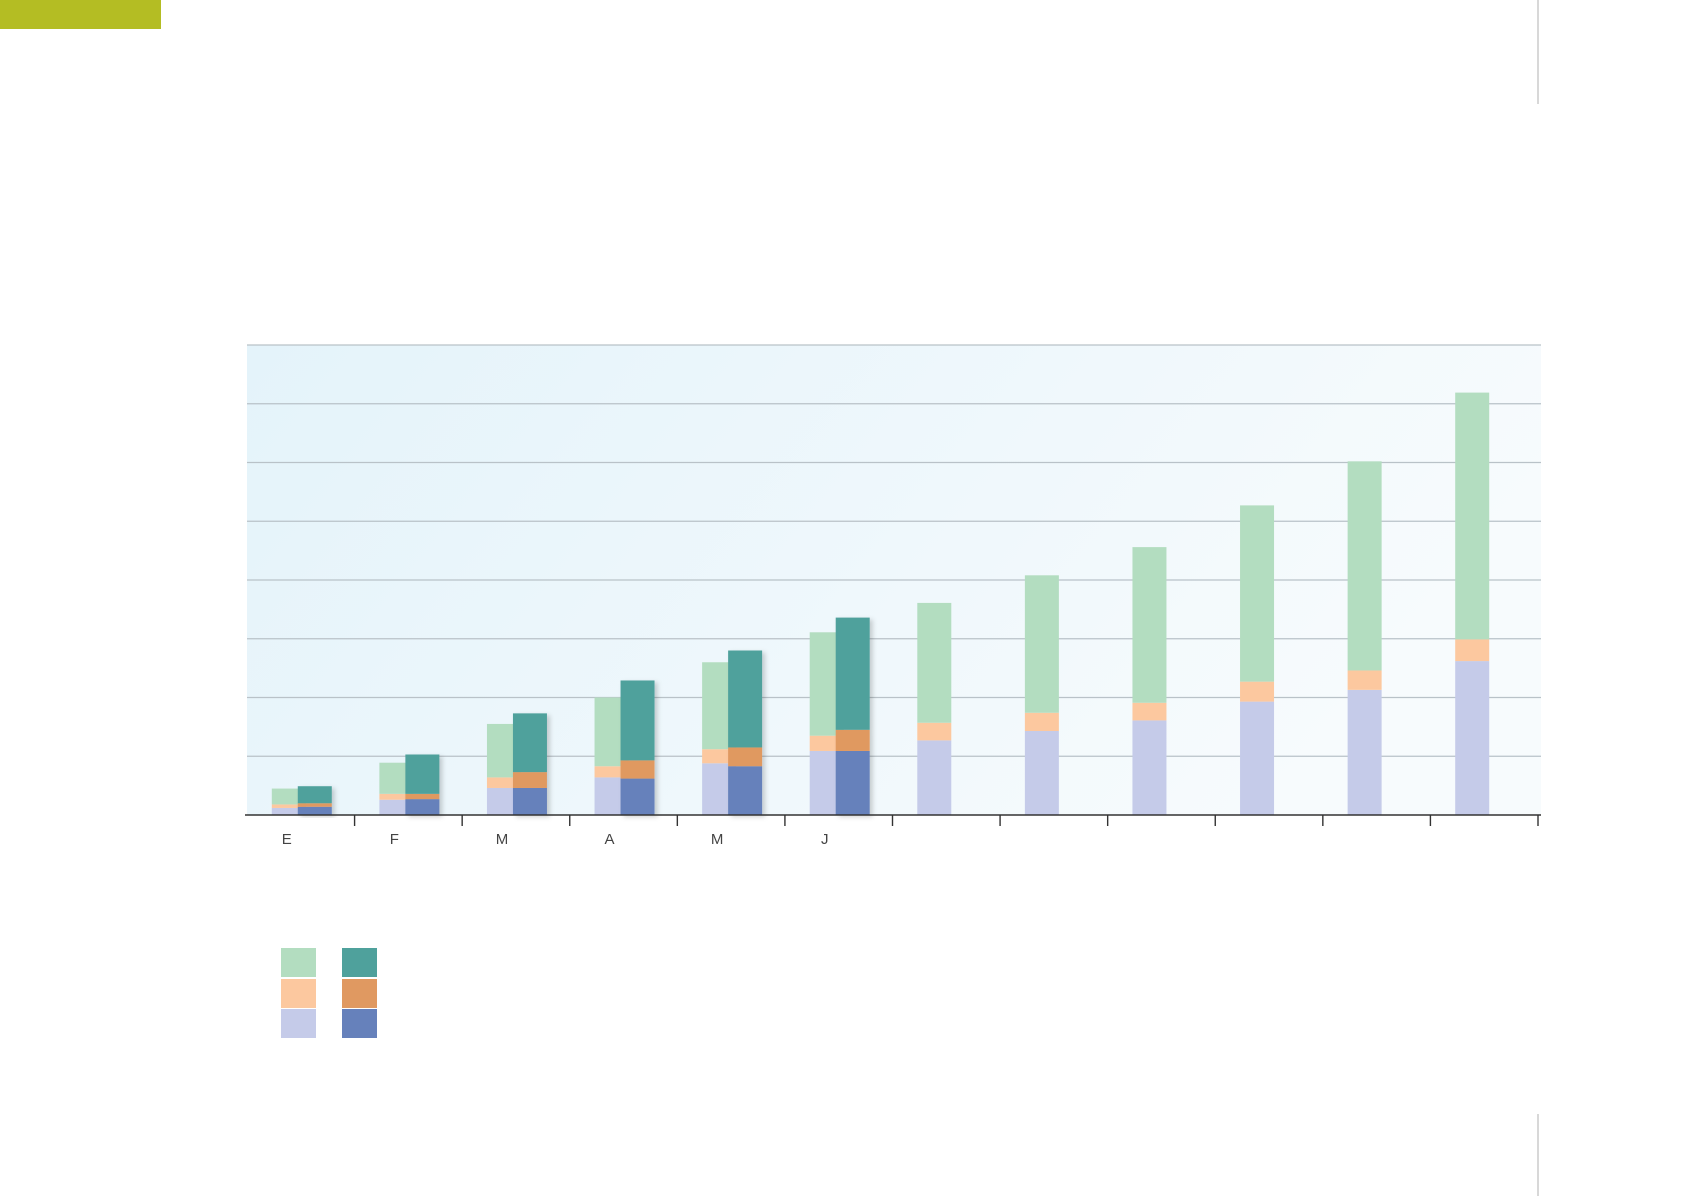 Image resolution: width=1692 pixels, height=1196 pixels. Describe the element at coordinates (610, 839) in the screenshot. I see `x-tick-label: A` at that location.